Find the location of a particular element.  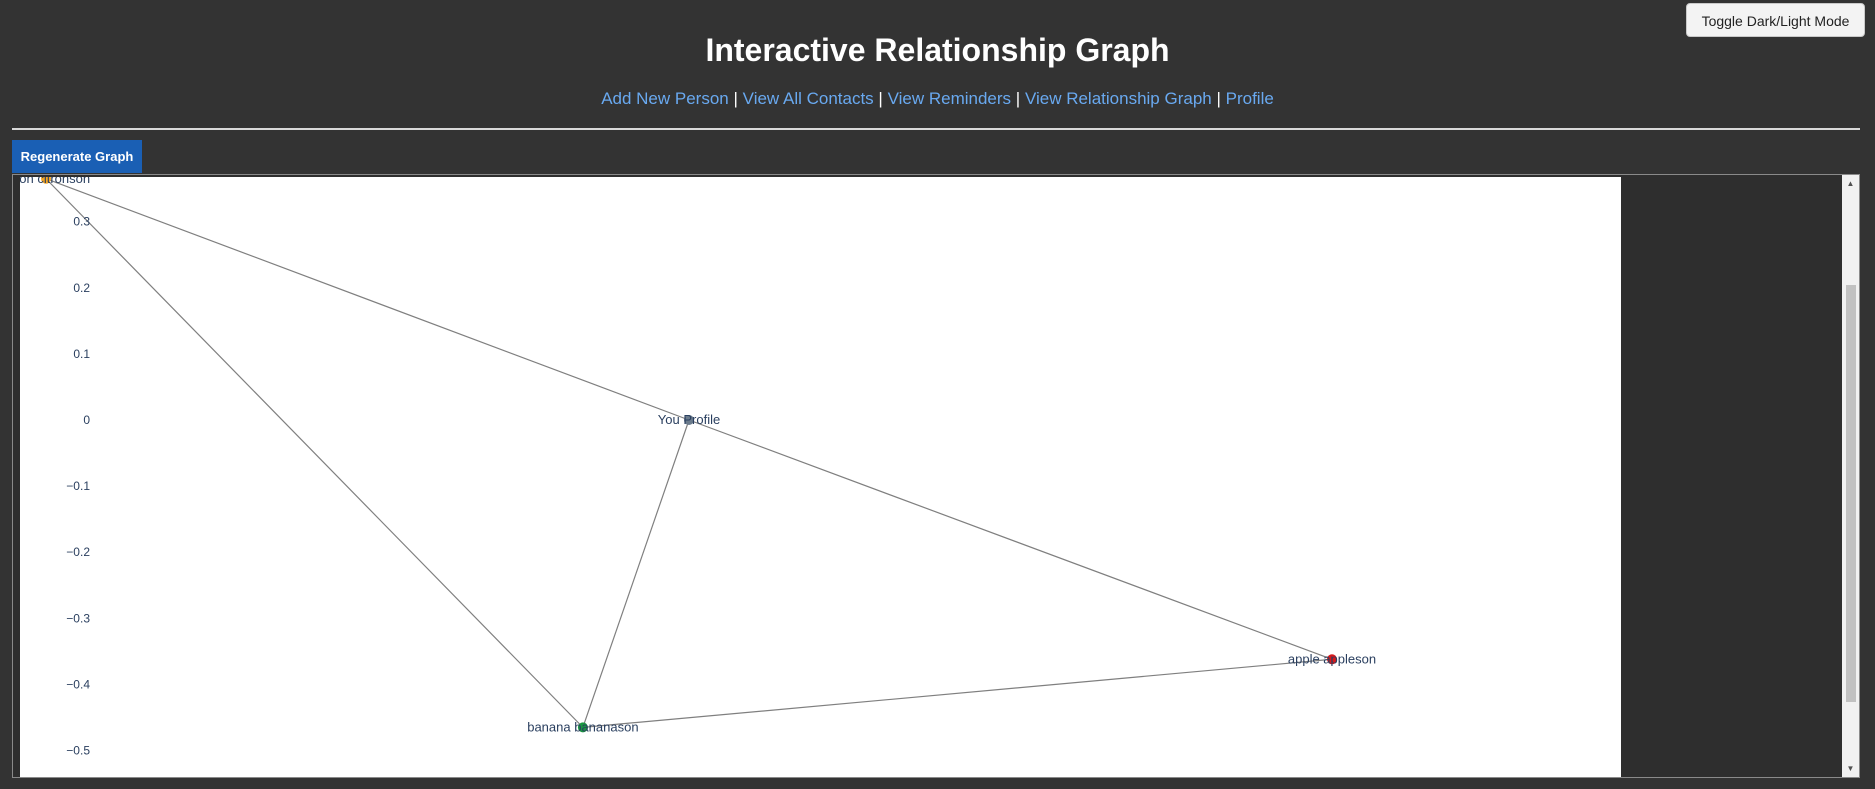

nav-link-profile: Profile is located at coordinates (1249, 98).